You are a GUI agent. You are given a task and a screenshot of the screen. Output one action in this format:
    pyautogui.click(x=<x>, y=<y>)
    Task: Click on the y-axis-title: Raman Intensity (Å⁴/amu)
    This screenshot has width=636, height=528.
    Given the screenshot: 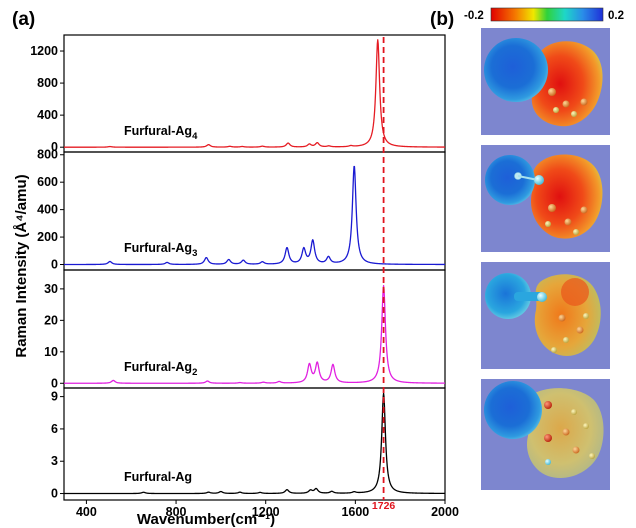 What is the action you would take?
    pyautogui.click(x=21, y=265)
    